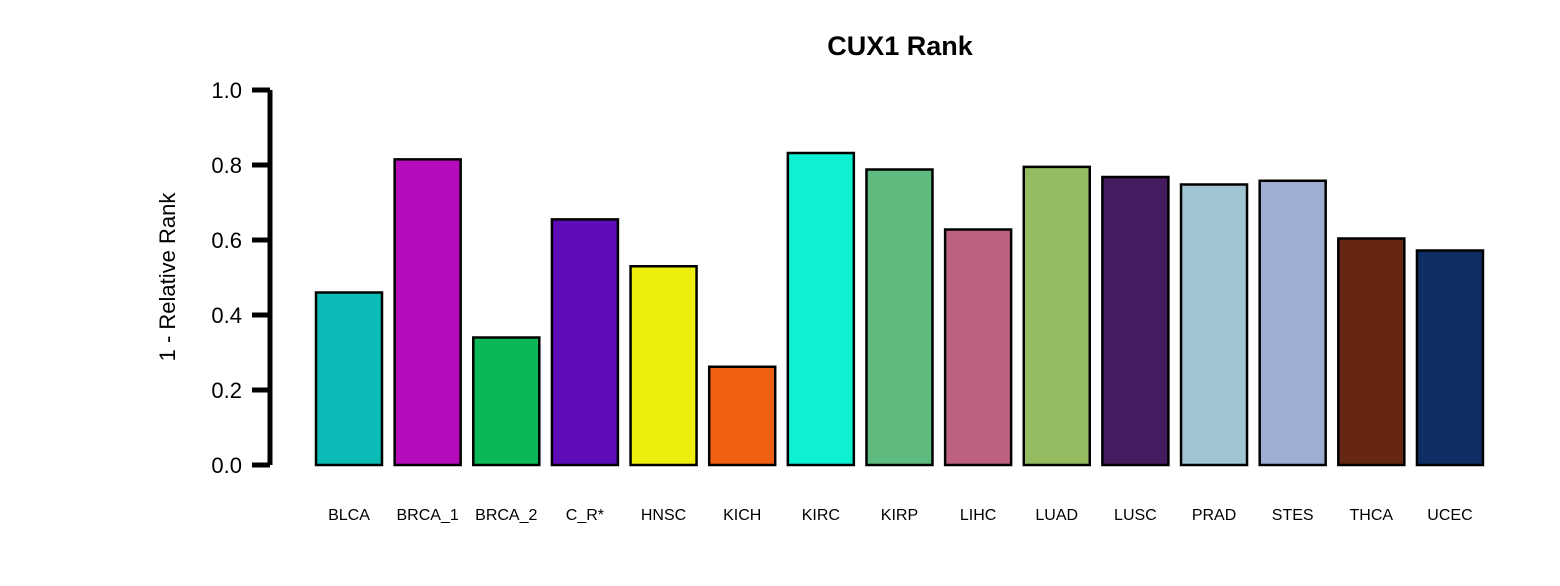 This screenshot has height=586, width=1560. I want to click on x-tick-label: KIRC, so click(821, 515).